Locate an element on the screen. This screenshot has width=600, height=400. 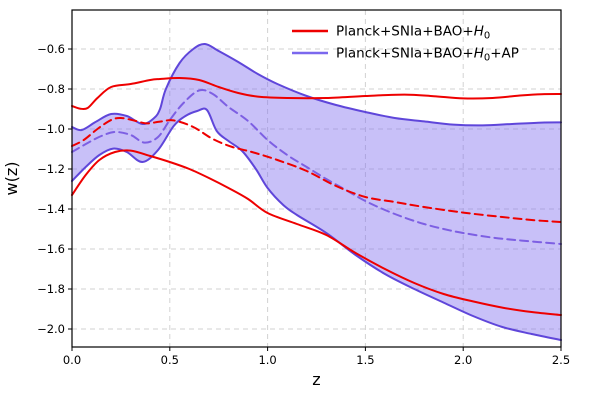
y-tick-label: −0.6 is located at coordinates (51, 49).